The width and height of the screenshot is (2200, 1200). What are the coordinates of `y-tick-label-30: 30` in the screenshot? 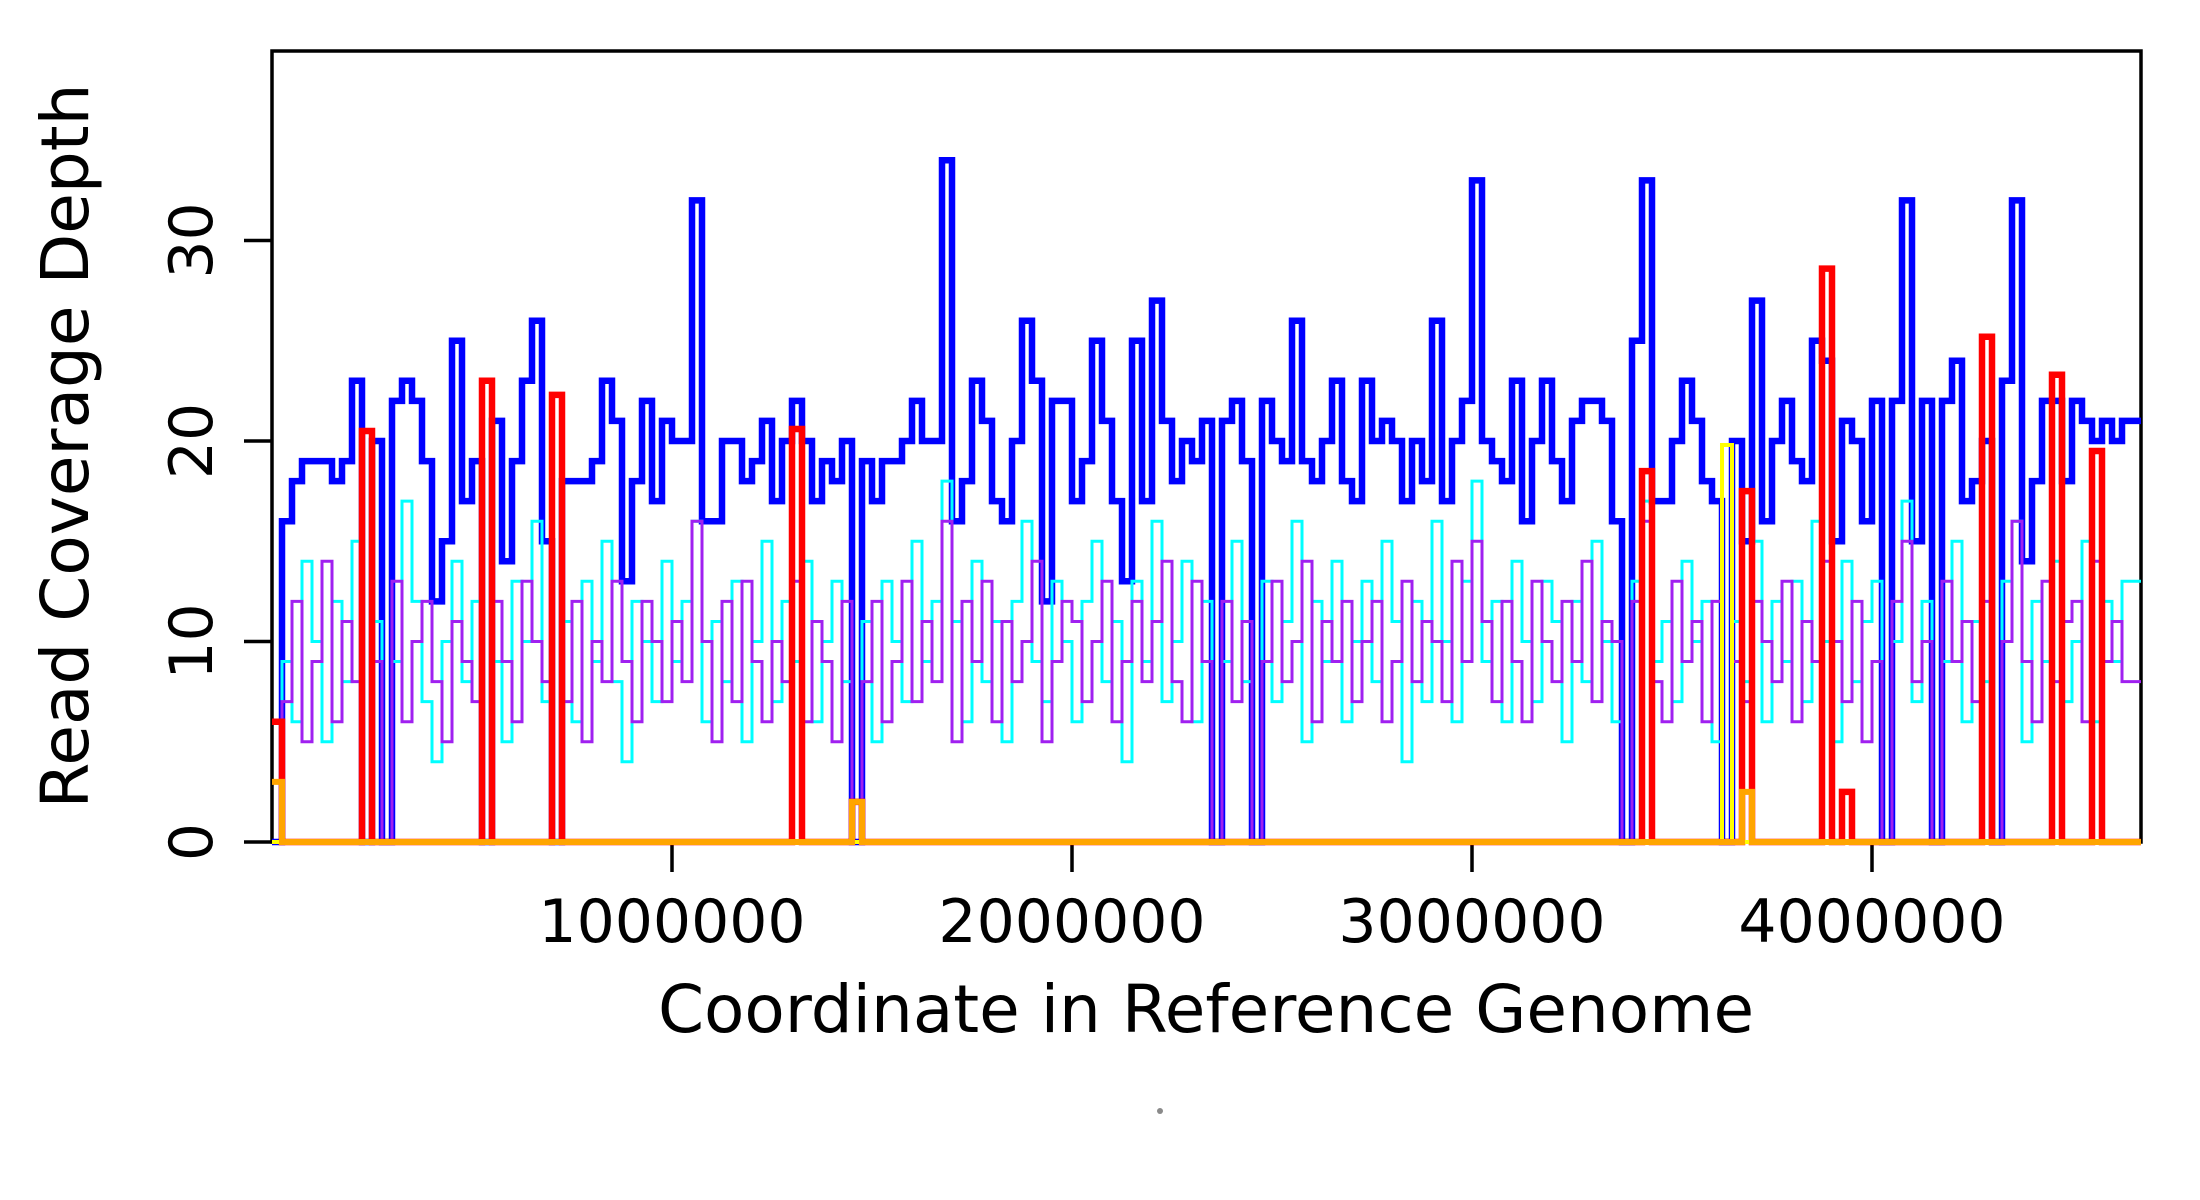 It's located at (192, 240).